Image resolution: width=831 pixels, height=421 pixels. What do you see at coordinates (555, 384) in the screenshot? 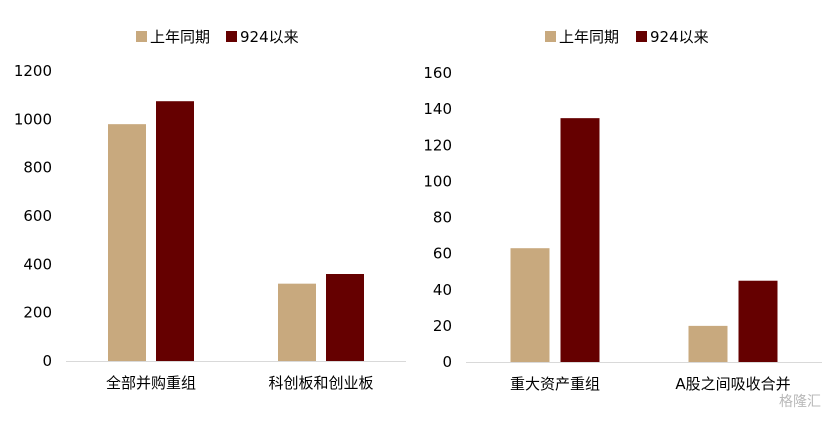
I see `chart2-category-label-1: 重大资产重组` at bounding box center [555, 384].